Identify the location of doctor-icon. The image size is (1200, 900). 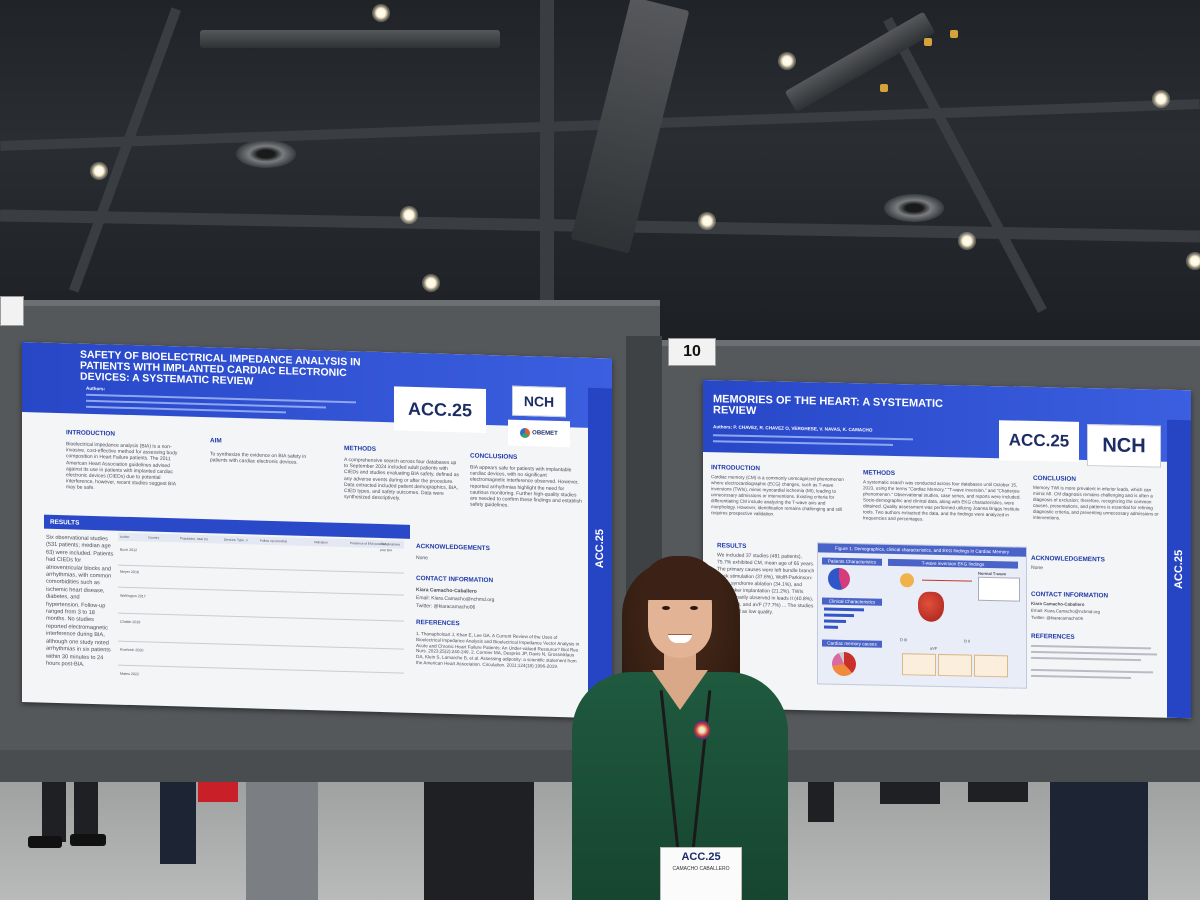
(907, 580).